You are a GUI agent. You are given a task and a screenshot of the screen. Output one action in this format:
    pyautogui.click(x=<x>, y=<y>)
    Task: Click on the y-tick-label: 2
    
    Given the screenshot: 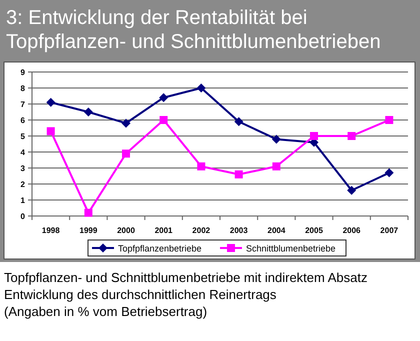 What is the action you would take?
    pyautogui.click(x=23, y=184)
    